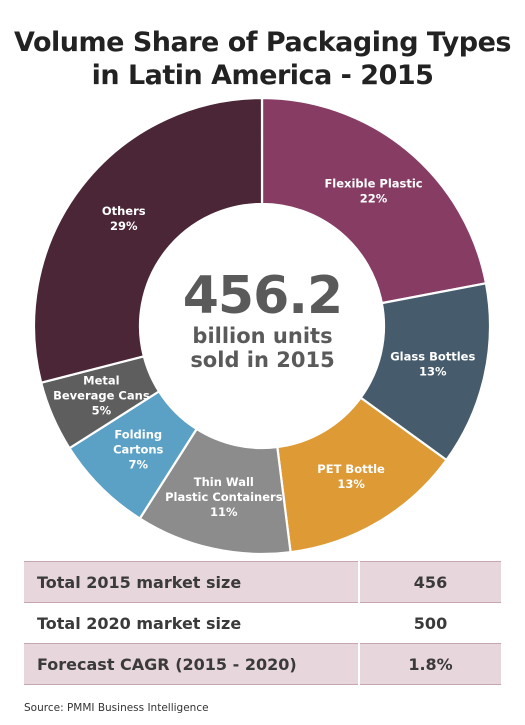 The image size is (525, 725). I want to click on table-row: Total 2015 market size 456, so click(262, 582).